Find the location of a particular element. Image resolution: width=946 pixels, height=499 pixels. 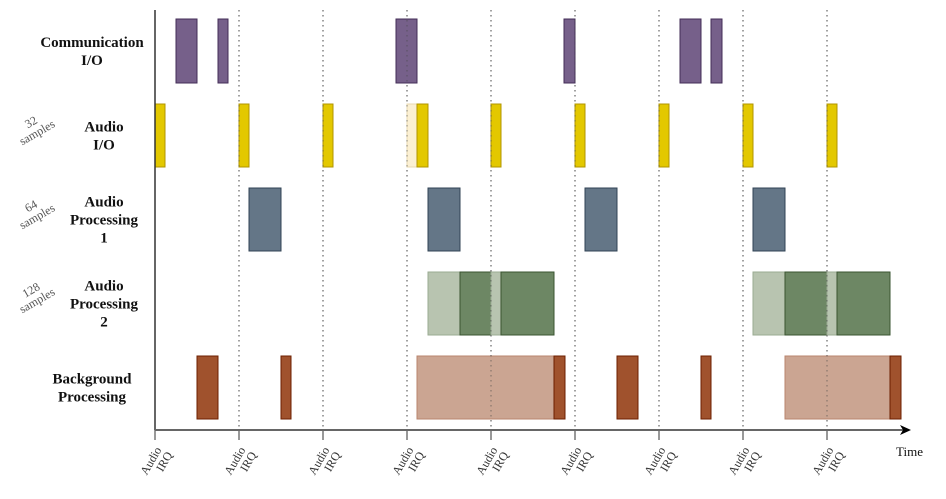

row-label: Background is located at coordinates (93, 380).